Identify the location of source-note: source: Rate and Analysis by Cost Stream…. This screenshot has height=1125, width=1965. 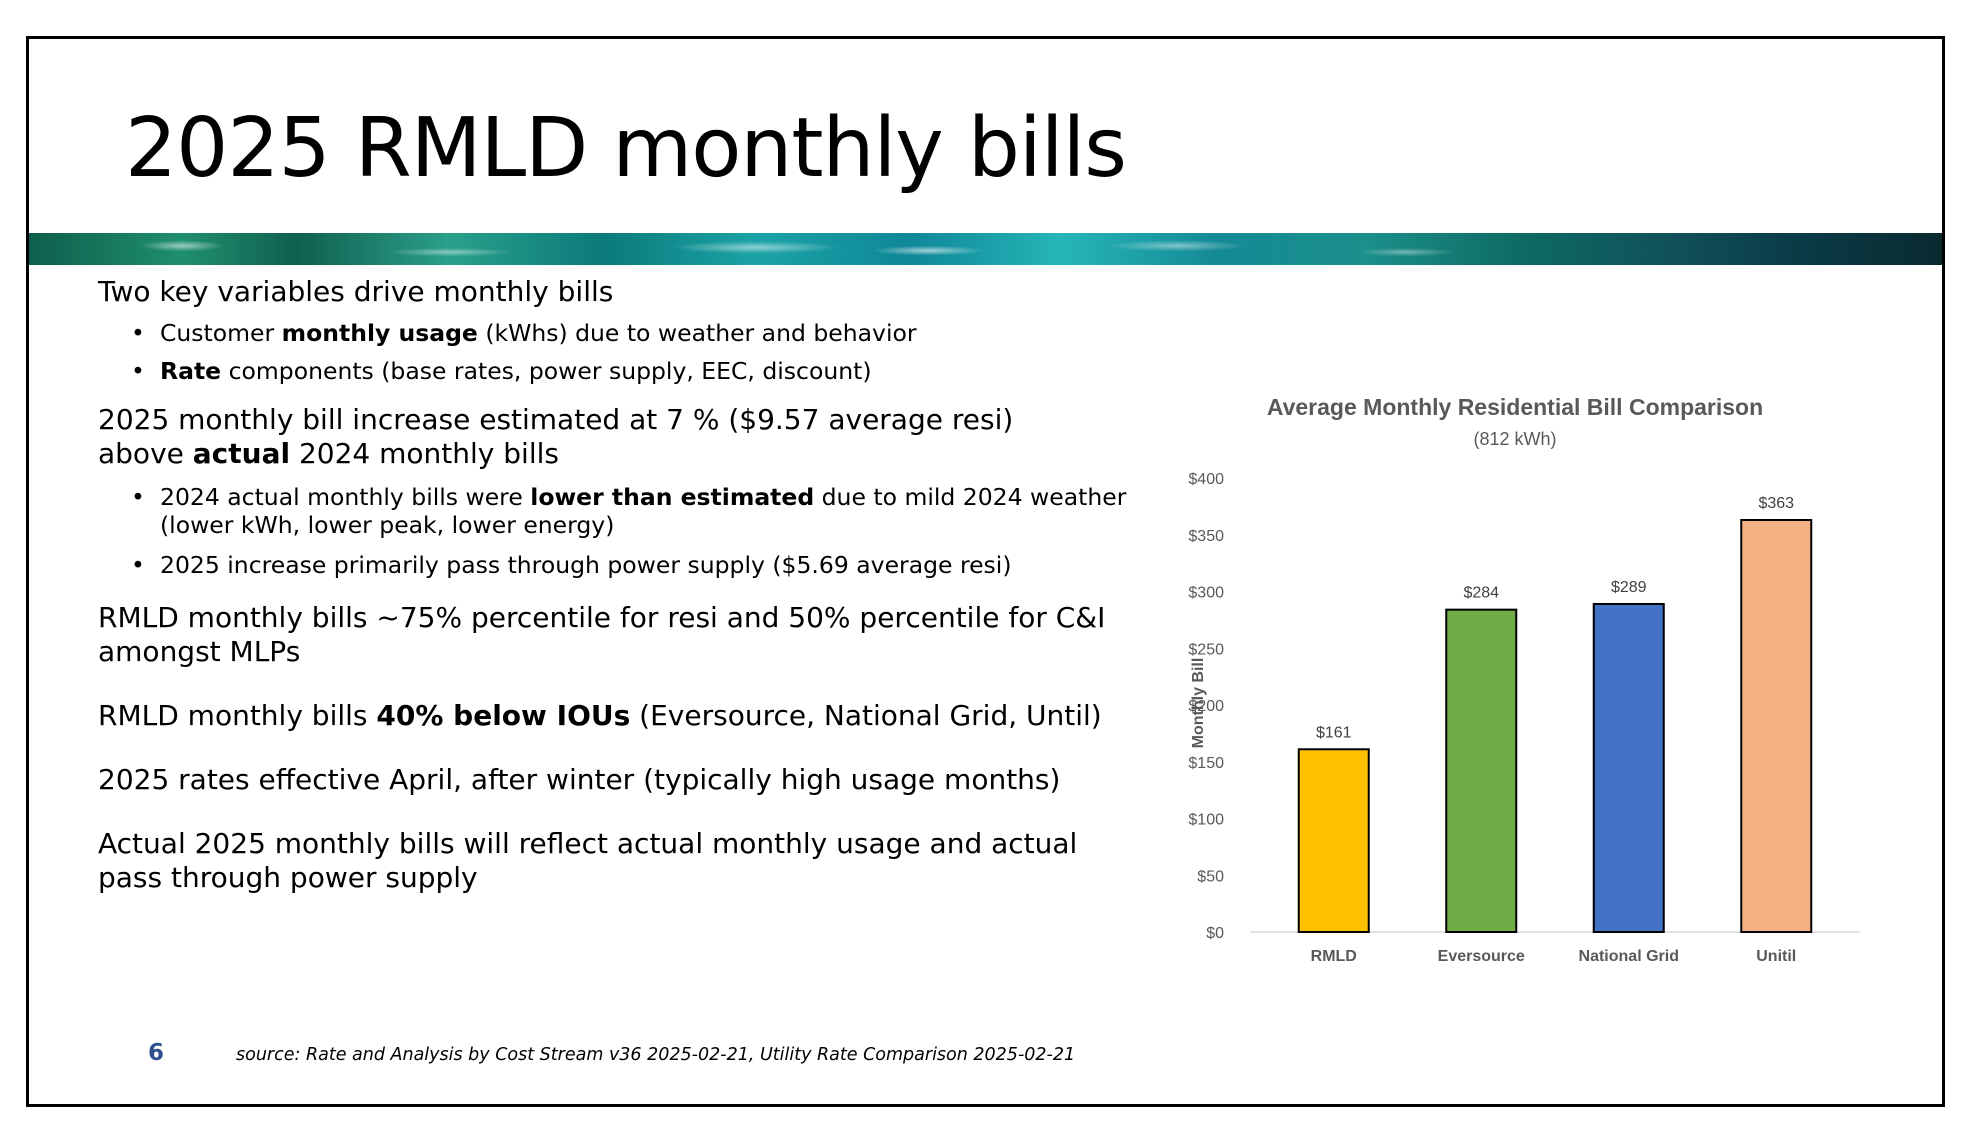
(656, 1055).